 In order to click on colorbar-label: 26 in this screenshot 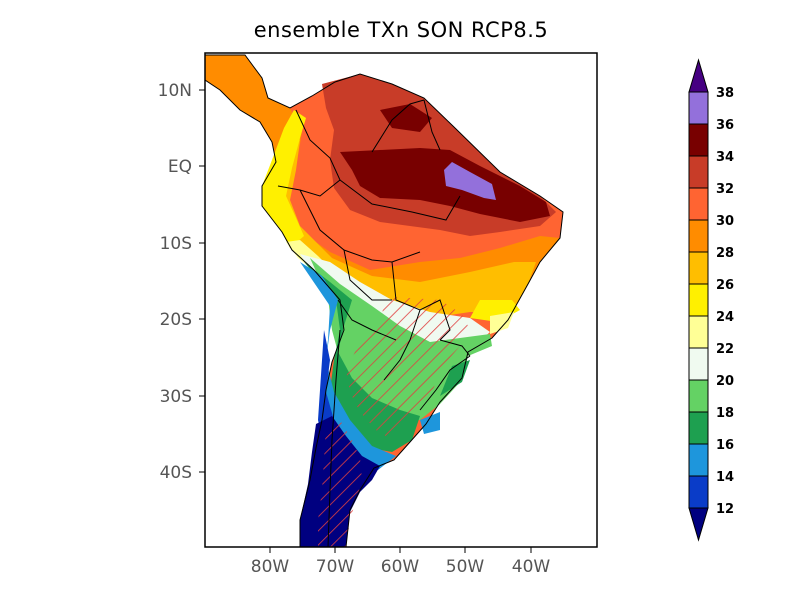, I will do `click(725, 285)`.